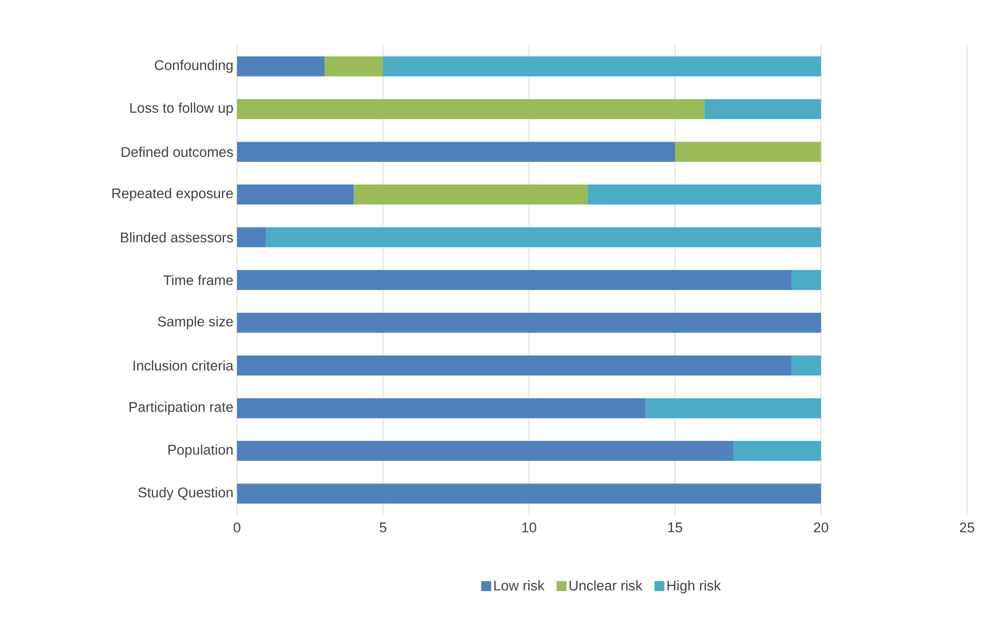  I want to click on y-tick-label: Population, so click(200, 451).